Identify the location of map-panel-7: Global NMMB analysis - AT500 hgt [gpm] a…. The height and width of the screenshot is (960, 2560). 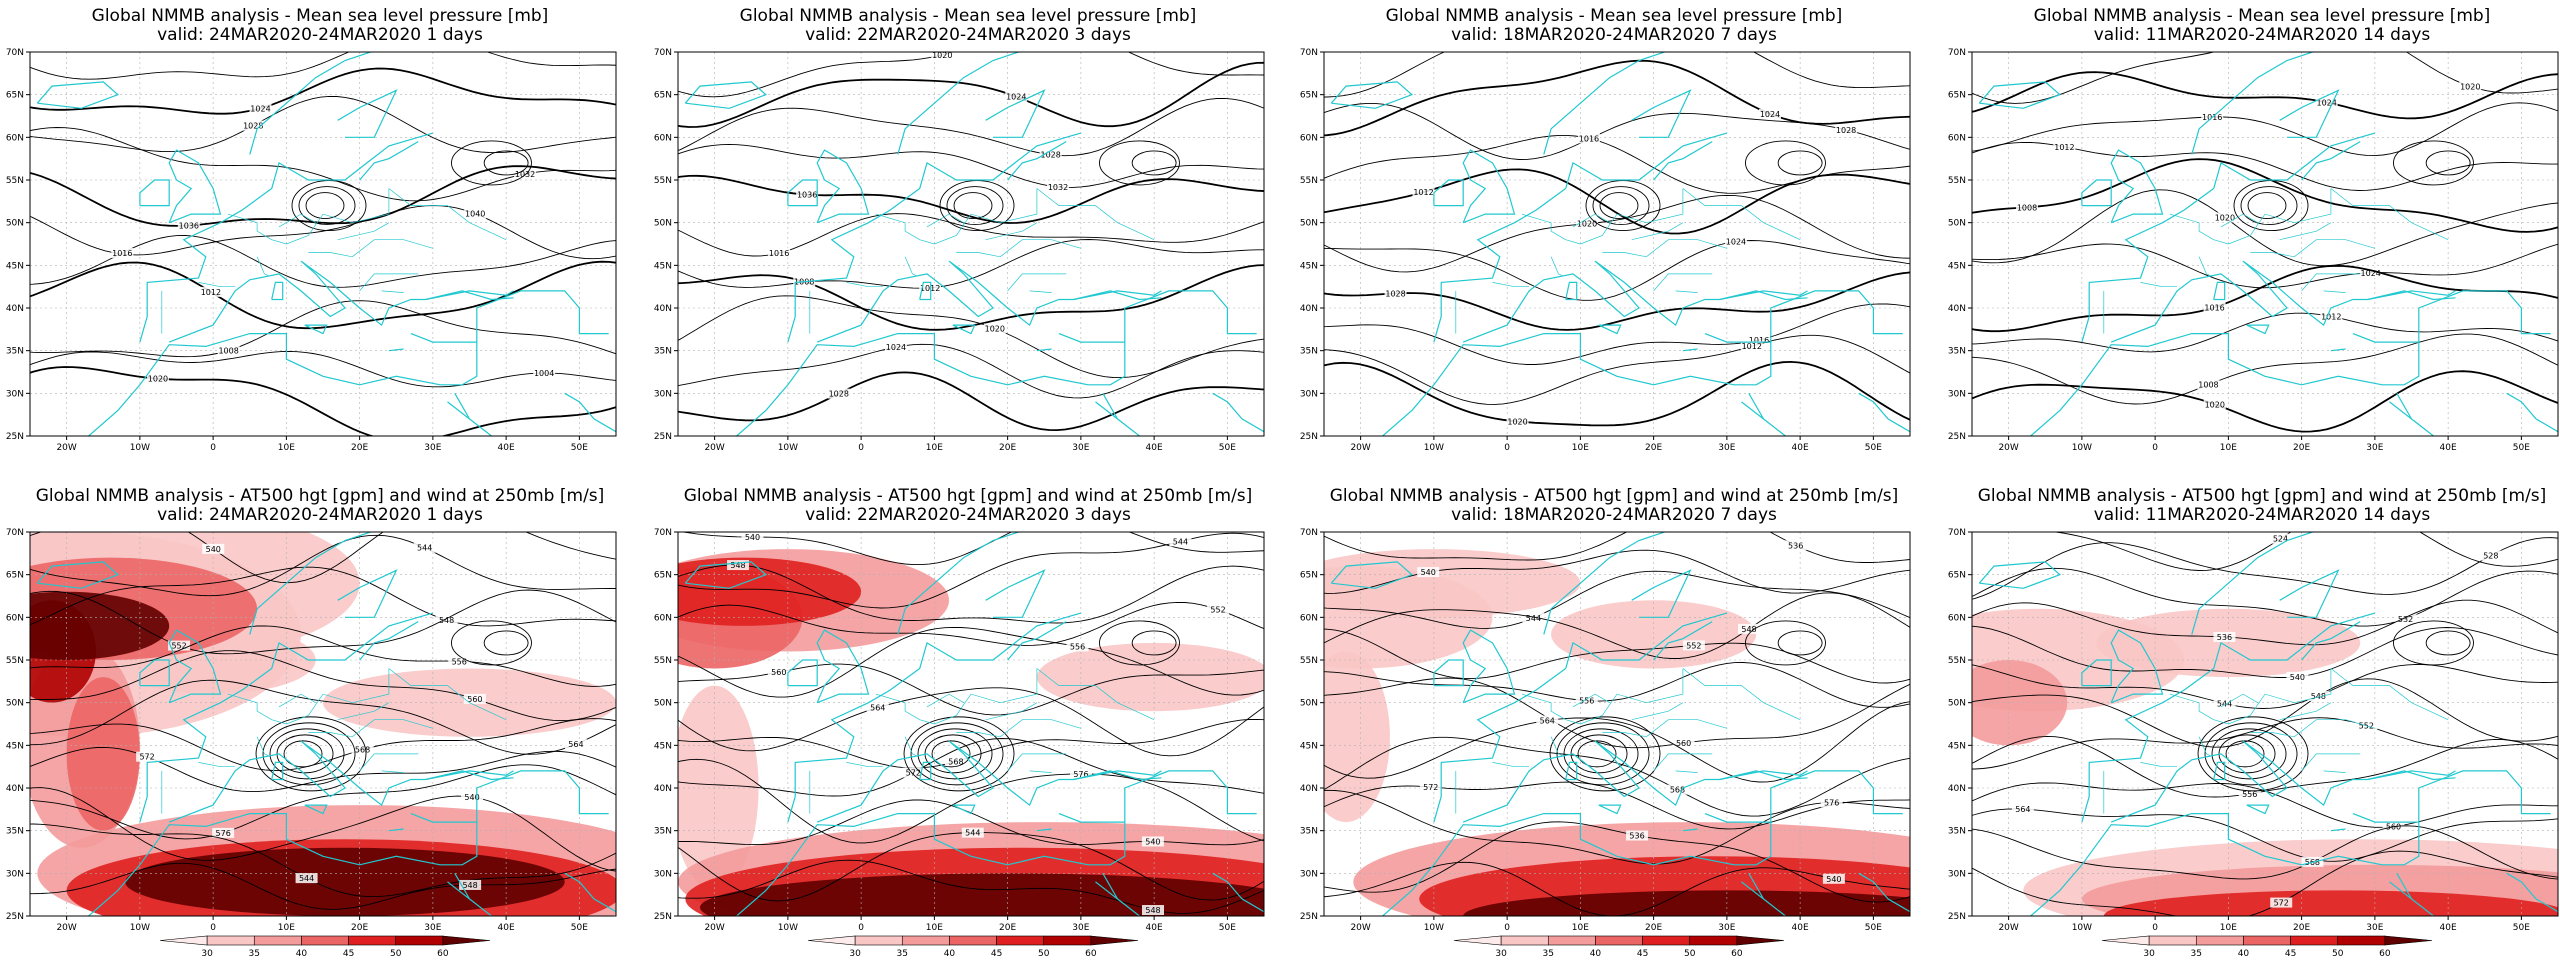
(1614, 720).